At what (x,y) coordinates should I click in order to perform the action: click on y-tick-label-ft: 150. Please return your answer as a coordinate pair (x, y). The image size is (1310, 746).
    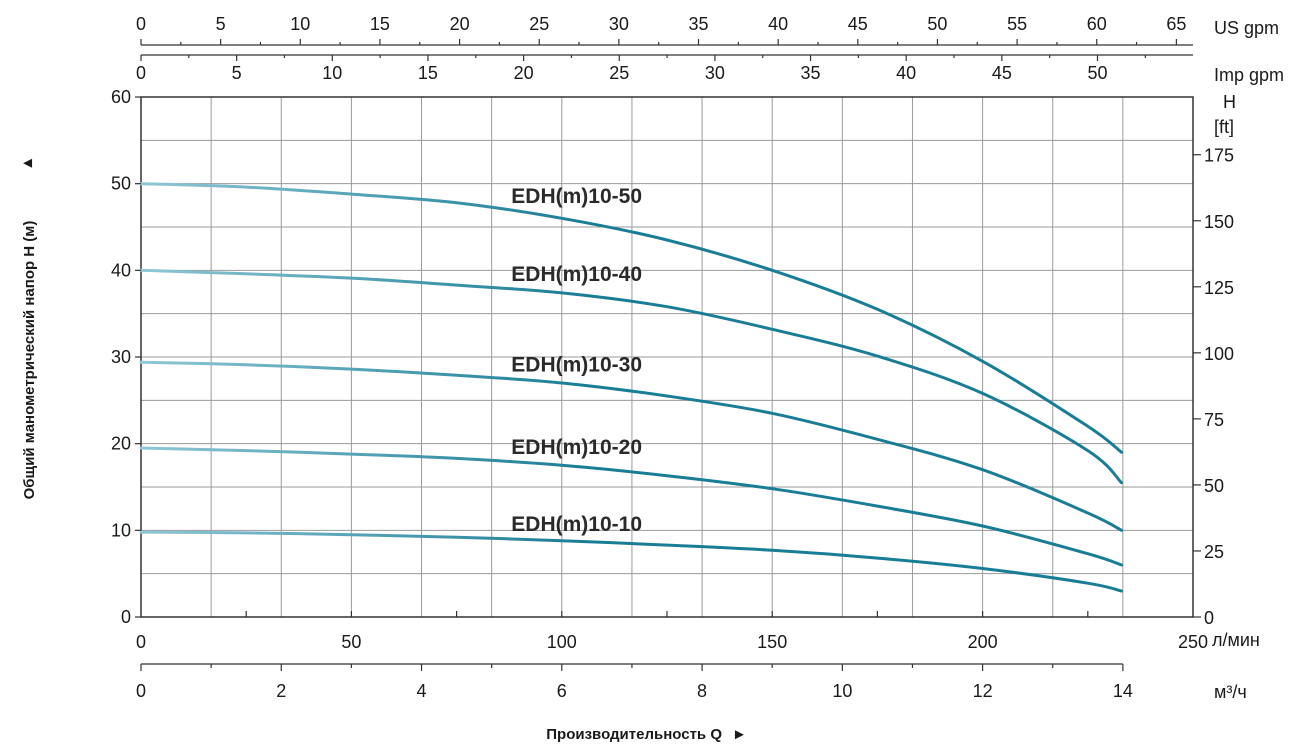
    Looking at the image, I should click on (1219, 222).